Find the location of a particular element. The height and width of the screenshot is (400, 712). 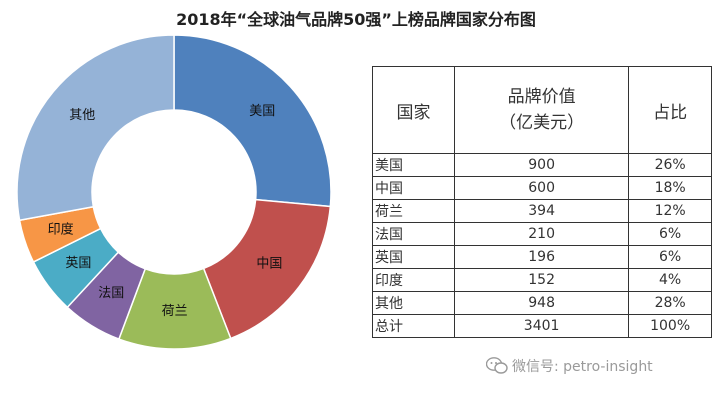

cell-share: 26% is located at coordinates (670, 165).